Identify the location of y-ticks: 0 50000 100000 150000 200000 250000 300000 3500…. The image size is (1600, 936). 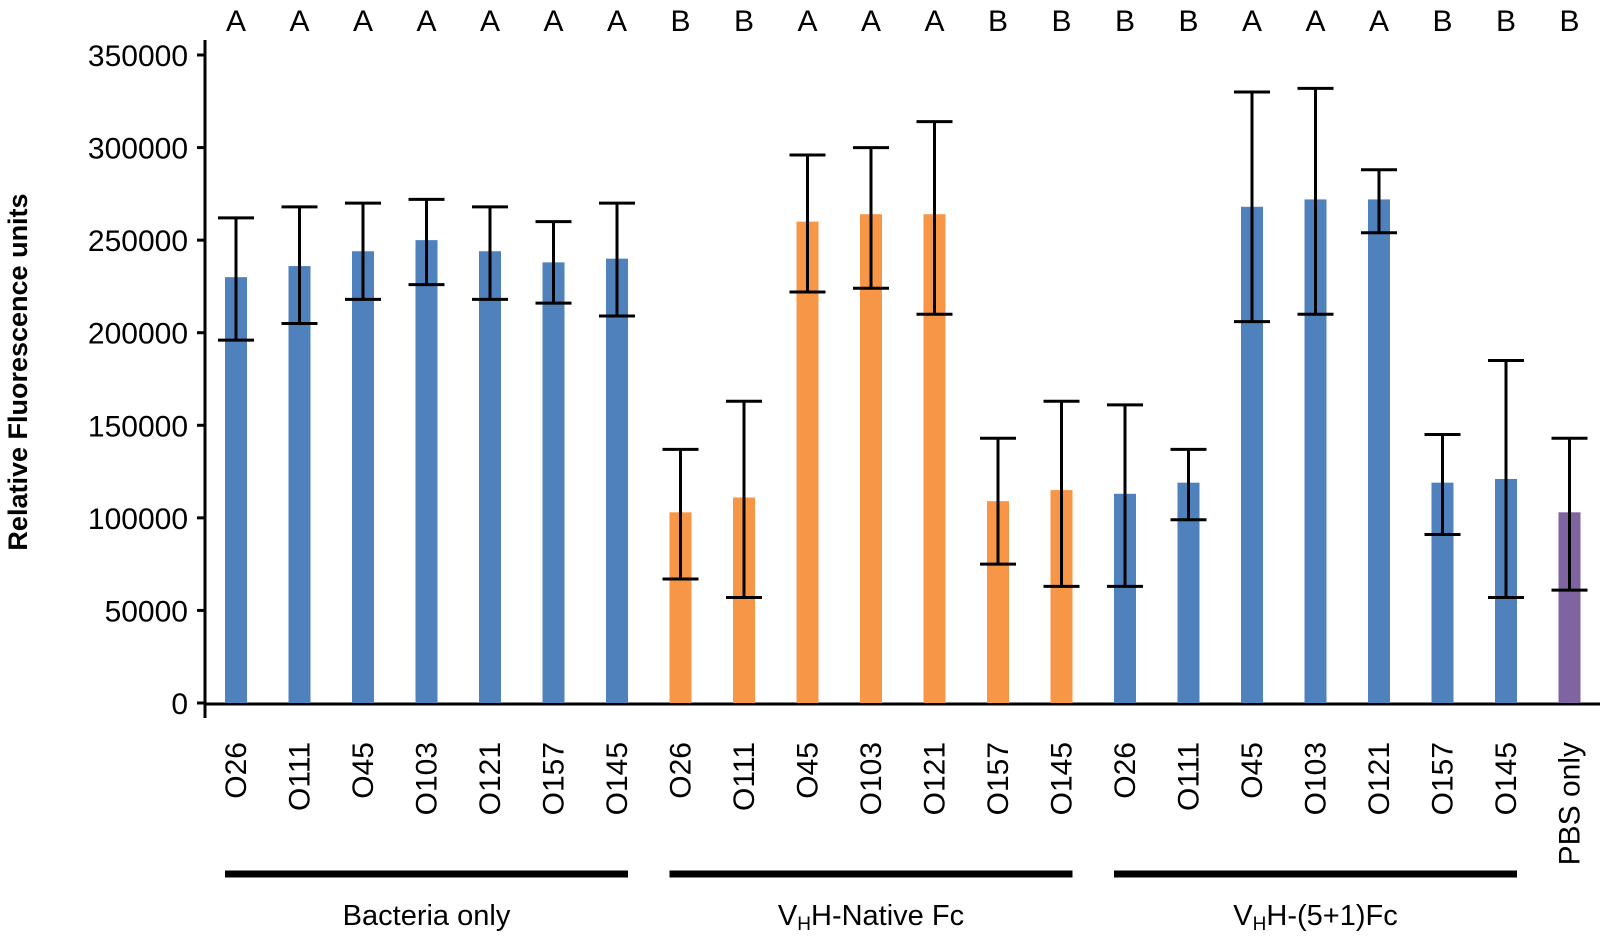
(146, 380).